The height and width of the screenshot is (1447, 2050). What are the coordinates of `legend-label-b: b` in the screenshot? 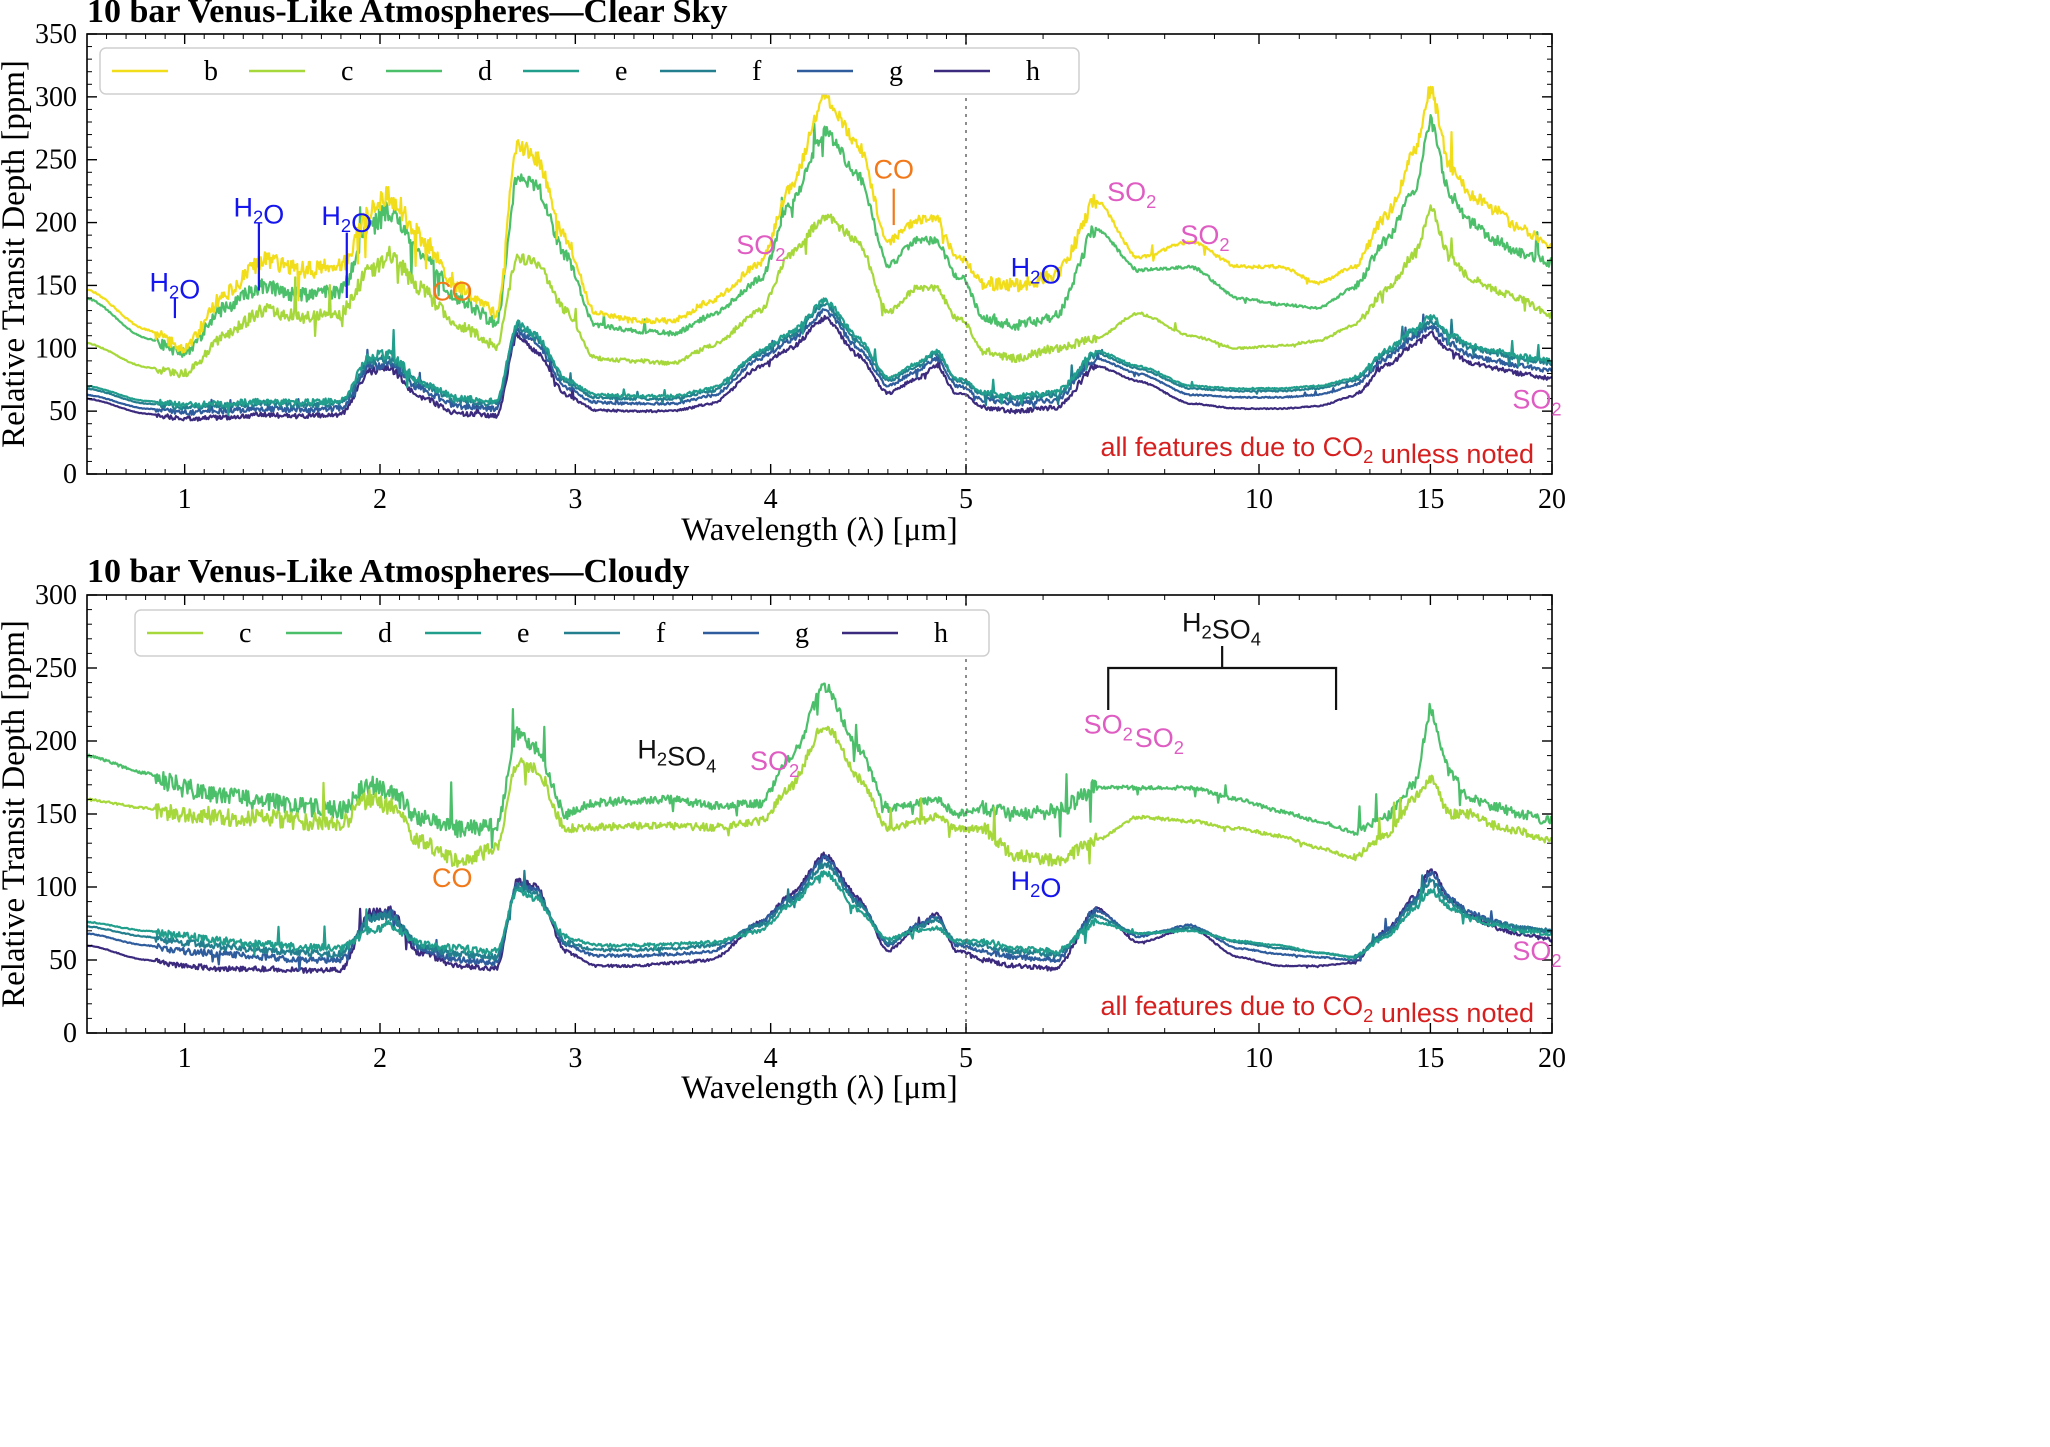 It's located at (211, 71).